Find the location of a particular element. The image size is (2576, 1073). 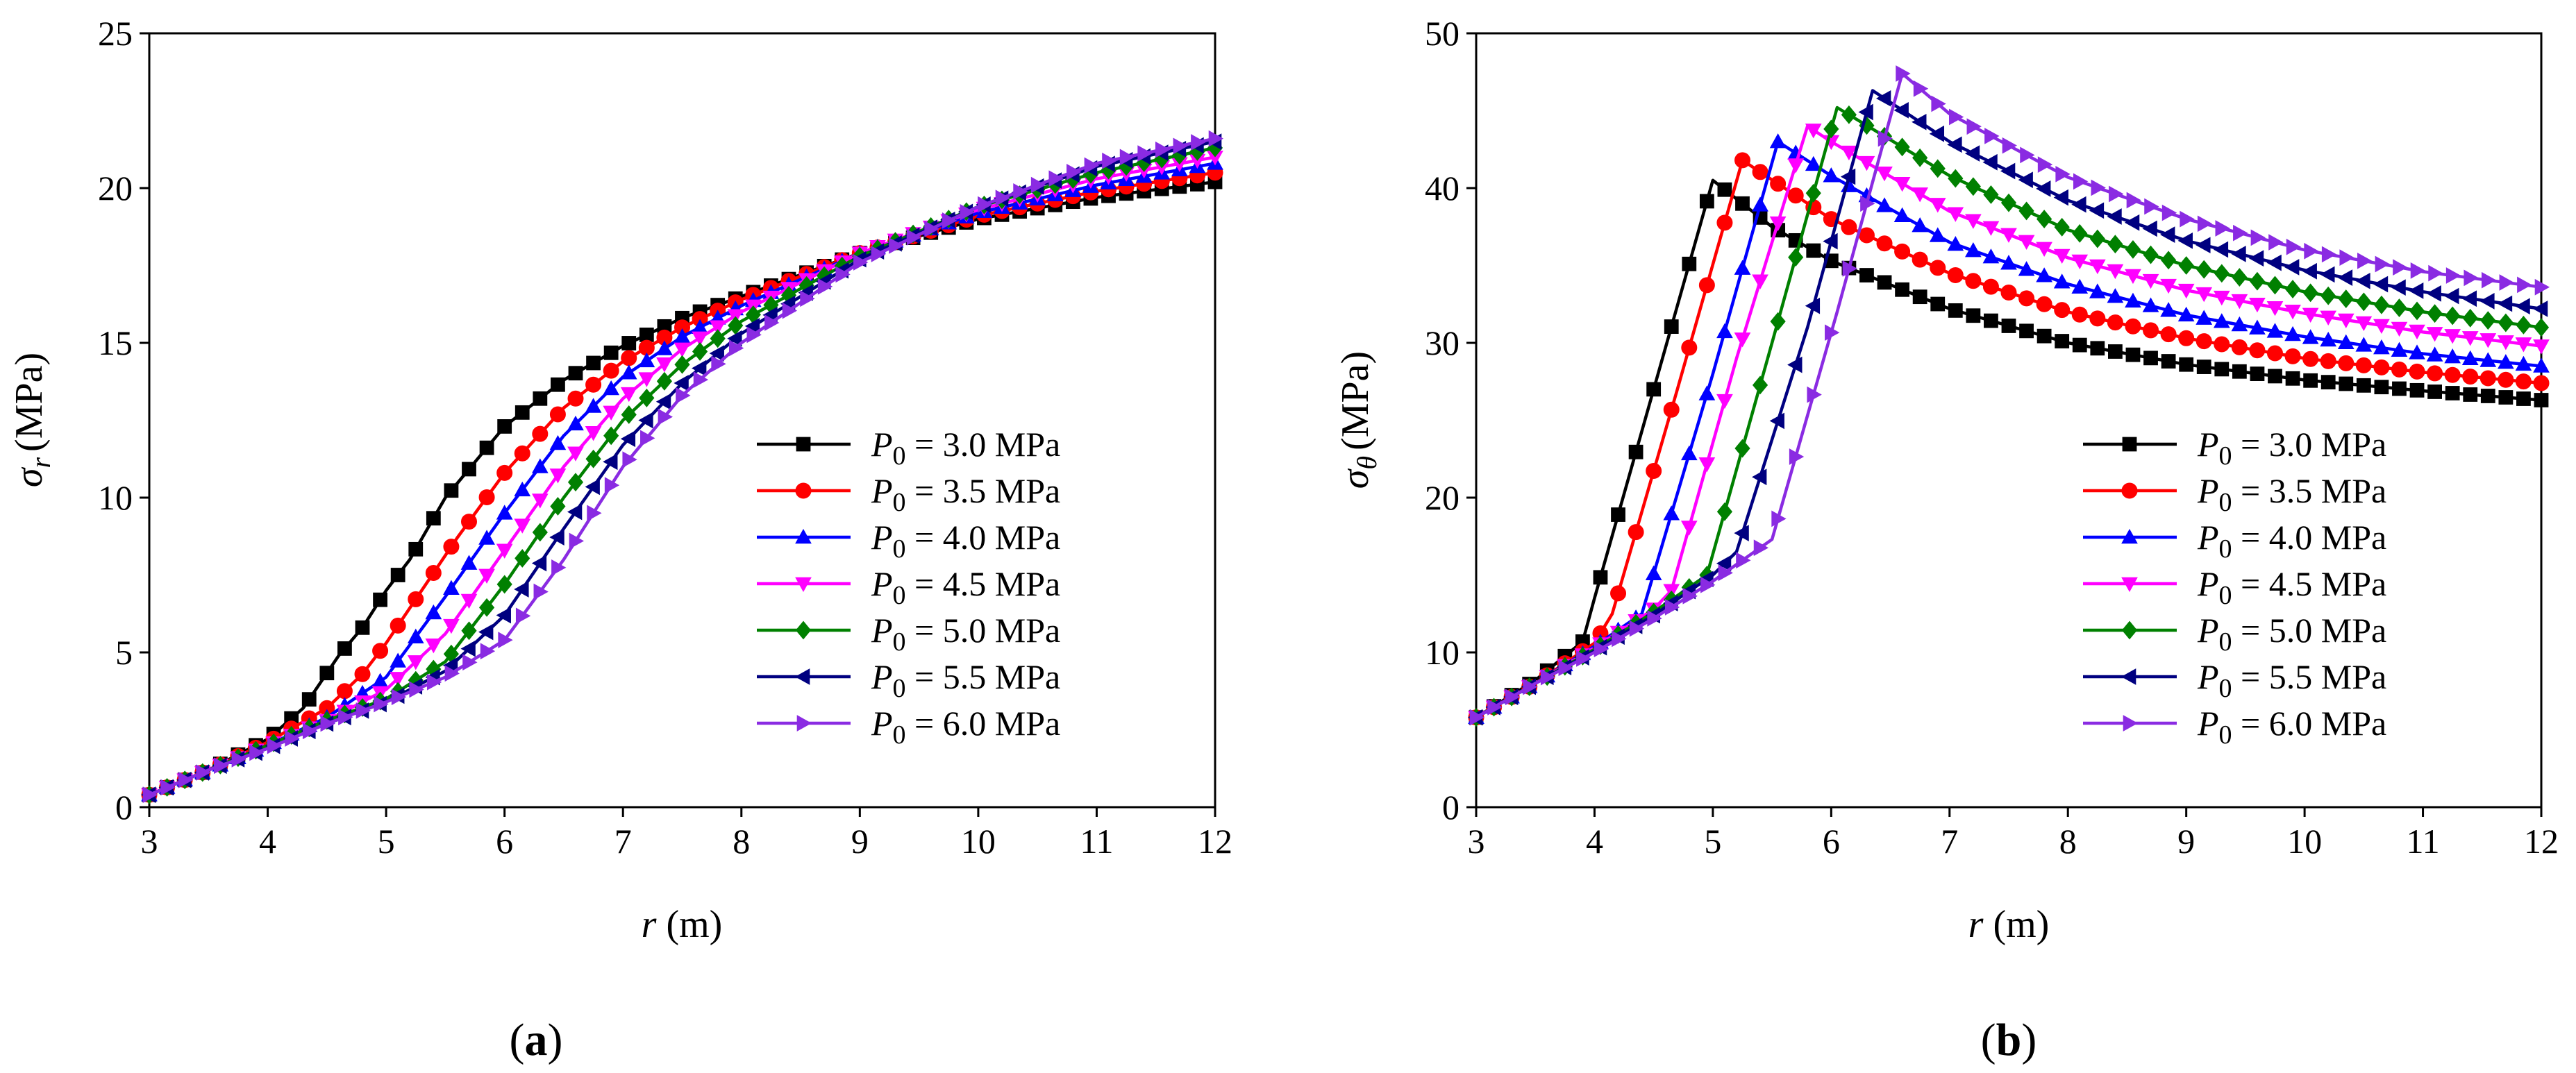

y-axis-unit: (MPa) is located at coordinates (29, 403).